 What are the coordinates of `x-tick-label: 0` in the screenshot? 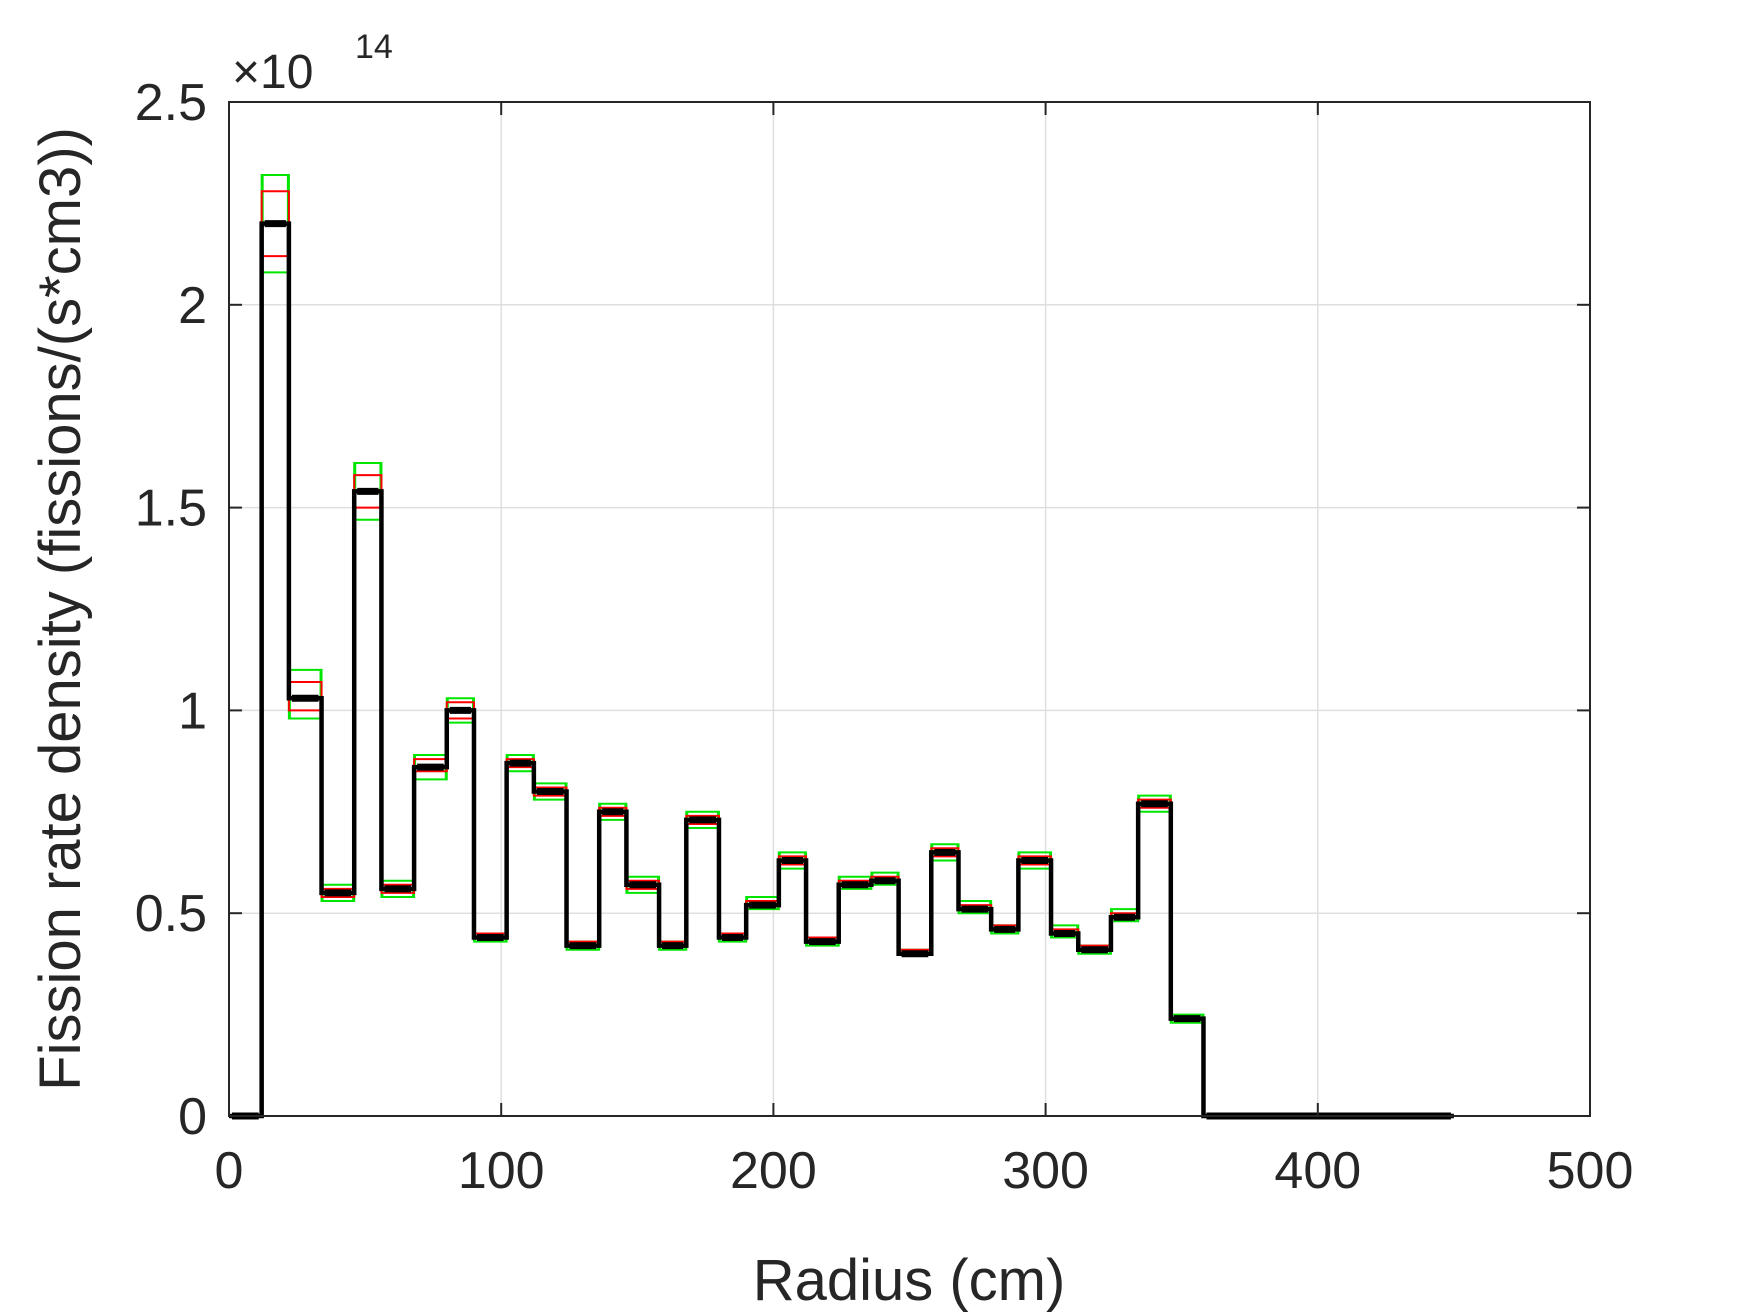 It's located at (229, 1171).